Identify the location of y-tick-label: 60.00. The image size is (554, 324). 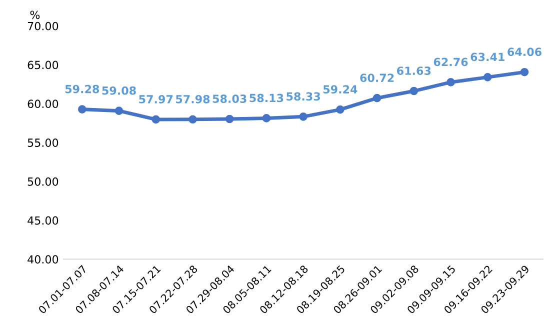
(43, 104).